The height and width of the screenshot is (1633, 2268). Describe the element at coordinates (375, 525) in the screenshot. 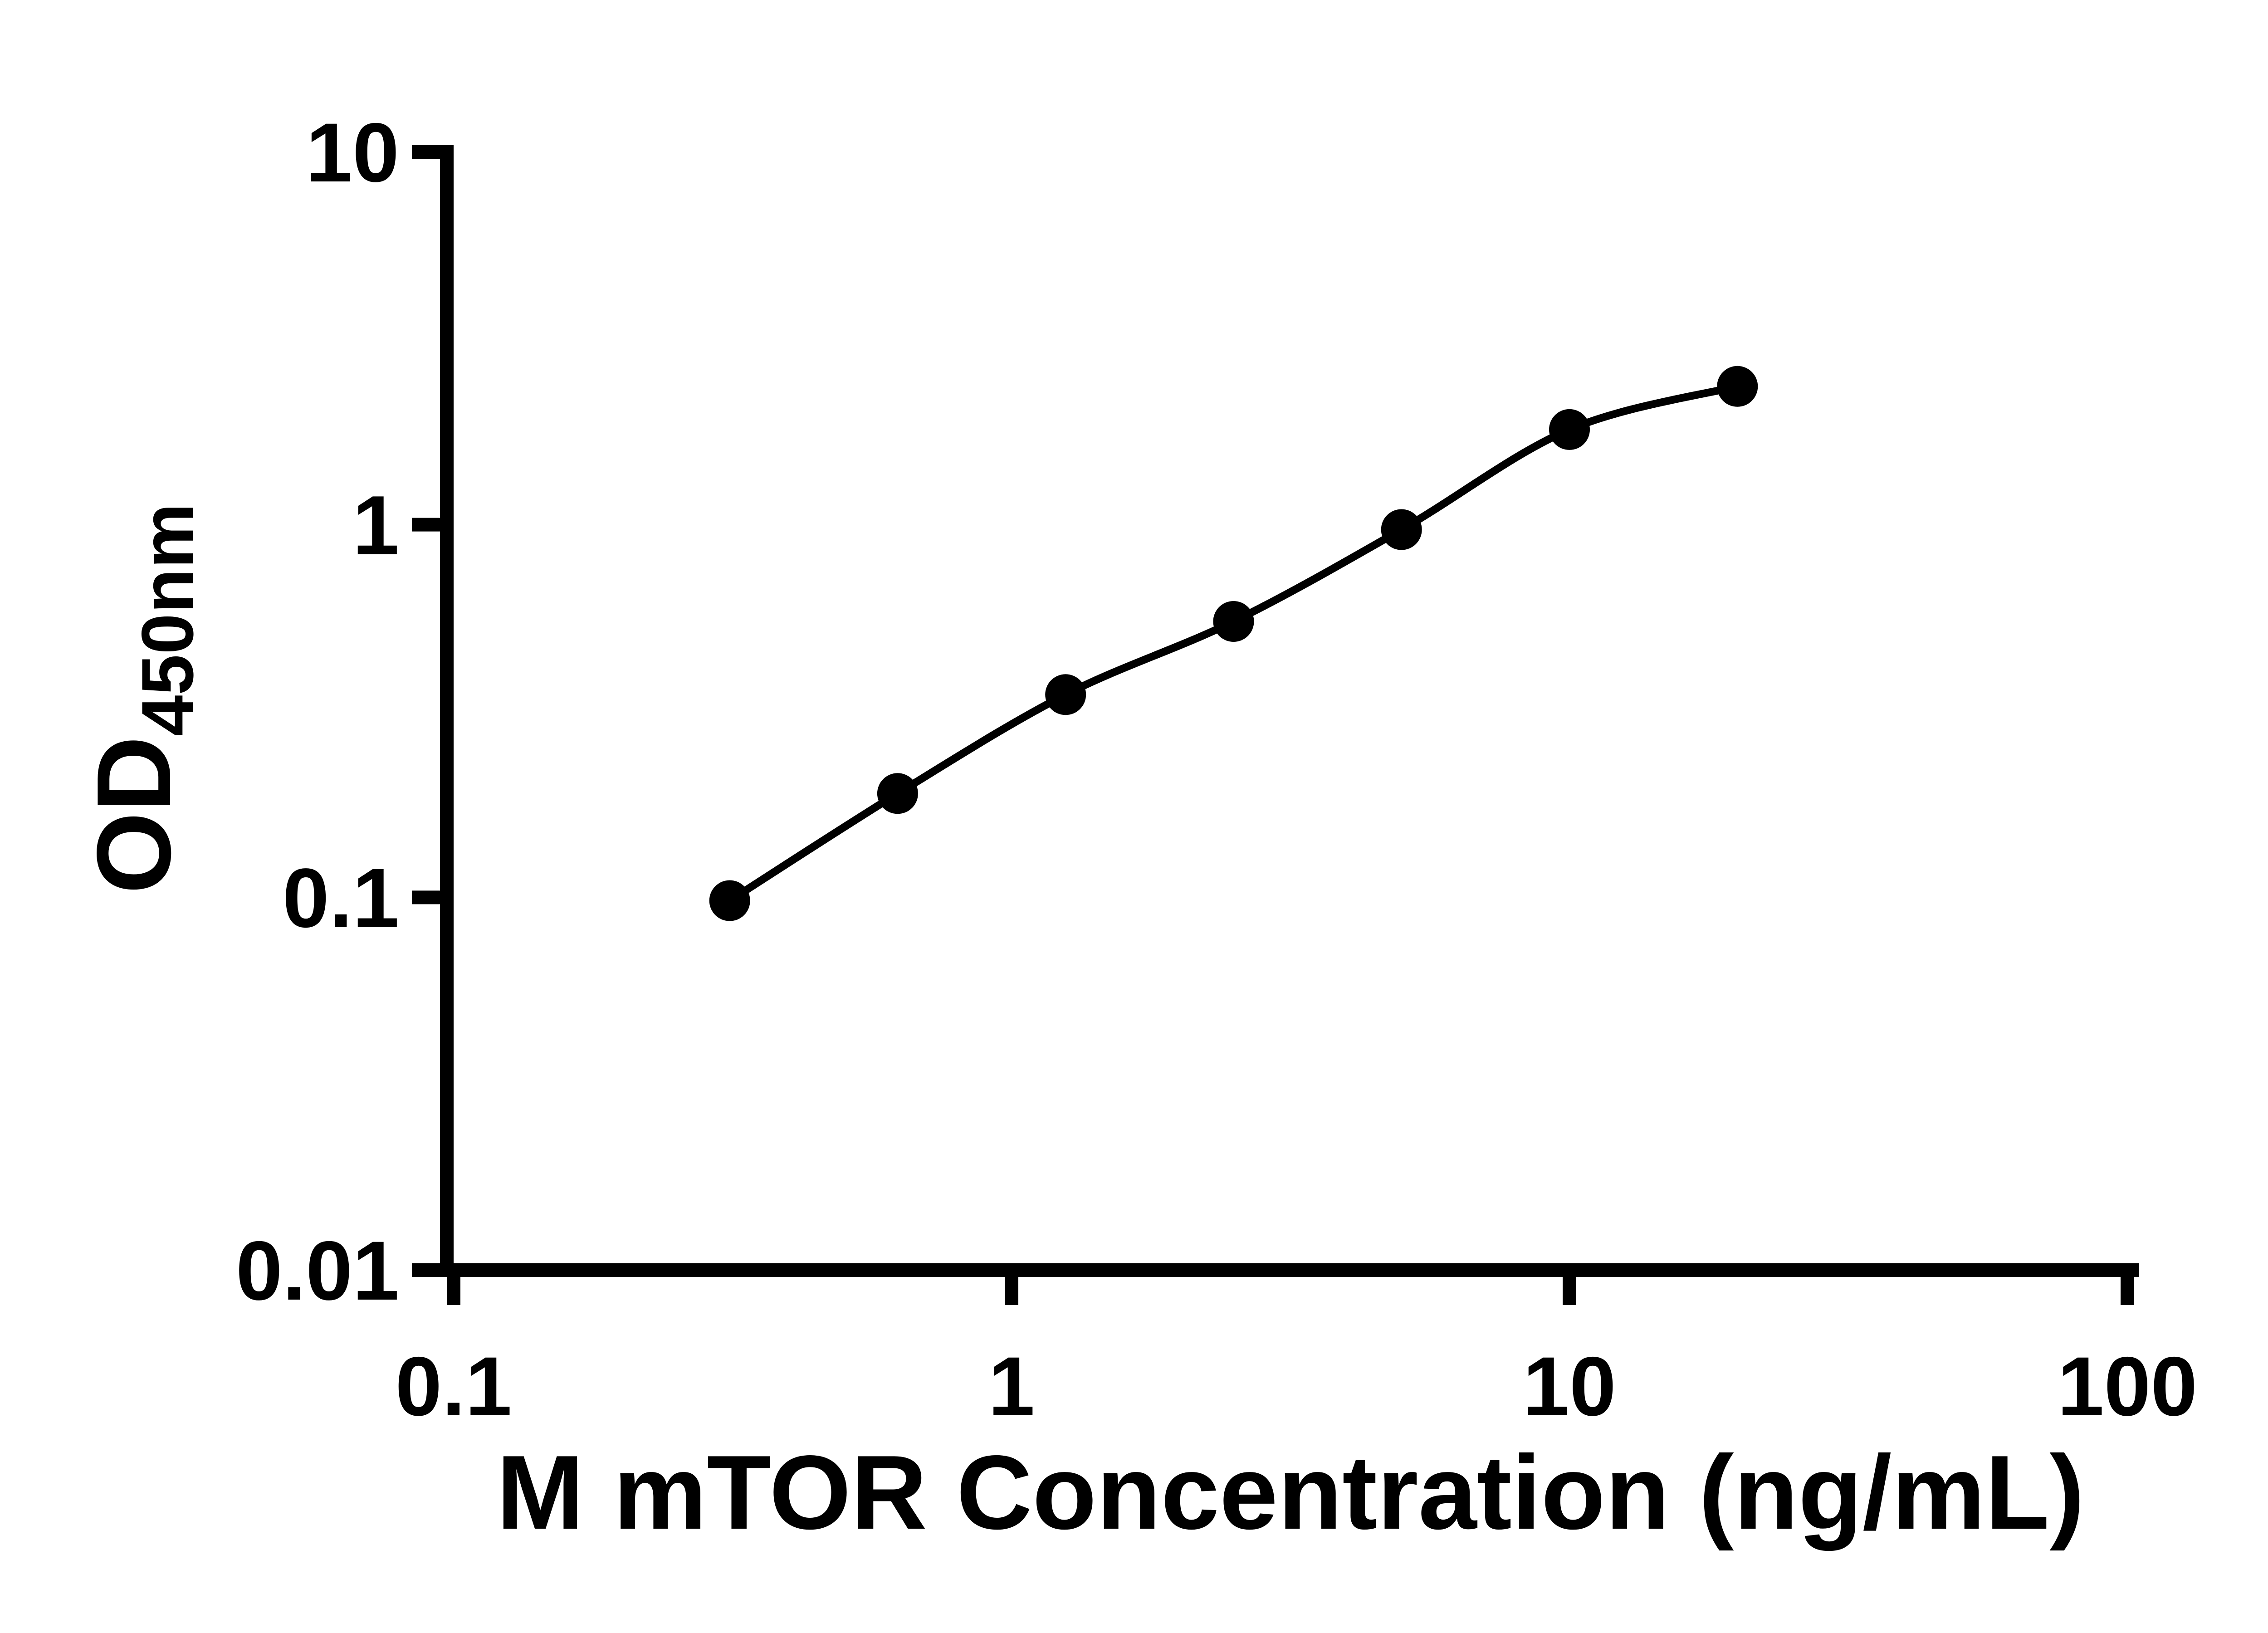

I see `y-tick-label: 1` at that location.